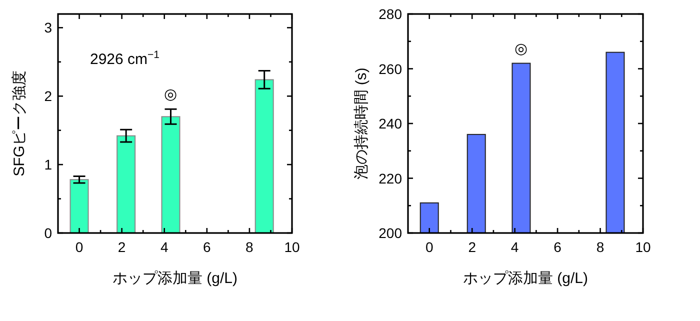 This screenshot has height=321, width=700. What do you see at coordinates (390, 178) in the screenshot?
I see `y-tick-label: 220` at bounding box center [390, 178].